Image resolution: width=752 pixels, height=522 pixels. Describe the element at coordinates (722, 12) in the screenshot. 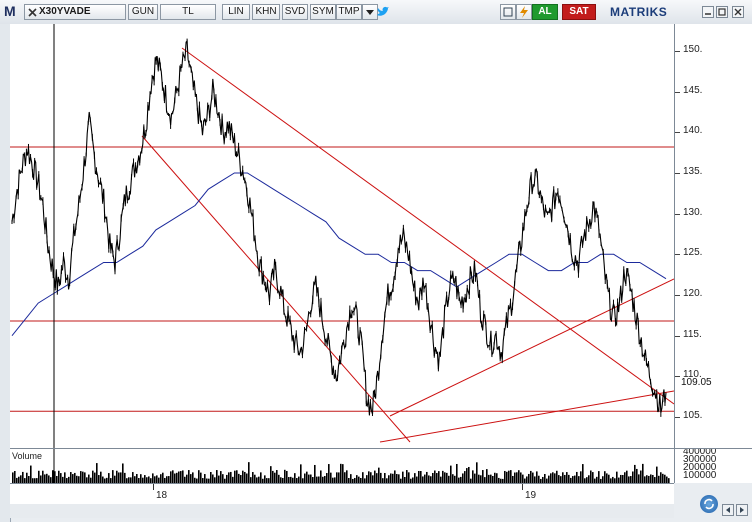

I see `maximize-button` at that location.